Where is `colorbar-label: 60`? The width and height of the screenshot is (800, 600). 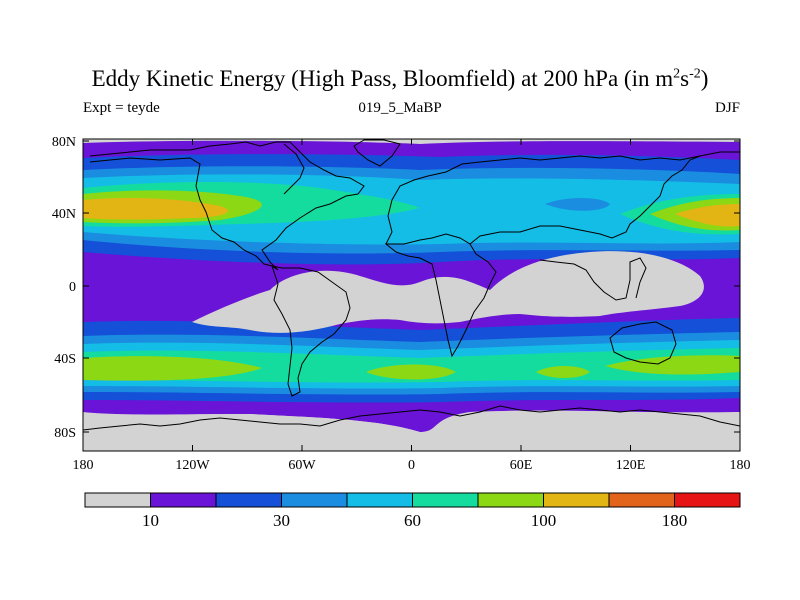 colorbar-label: 60 is located at coordinates (412, 520).